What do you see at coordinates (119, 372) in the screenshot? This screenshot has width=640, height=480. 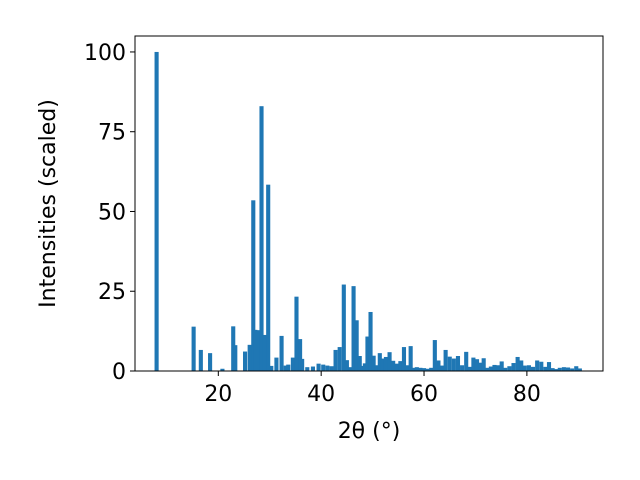 I see `y-tick-label: 0` at bounding box center [119, 372].